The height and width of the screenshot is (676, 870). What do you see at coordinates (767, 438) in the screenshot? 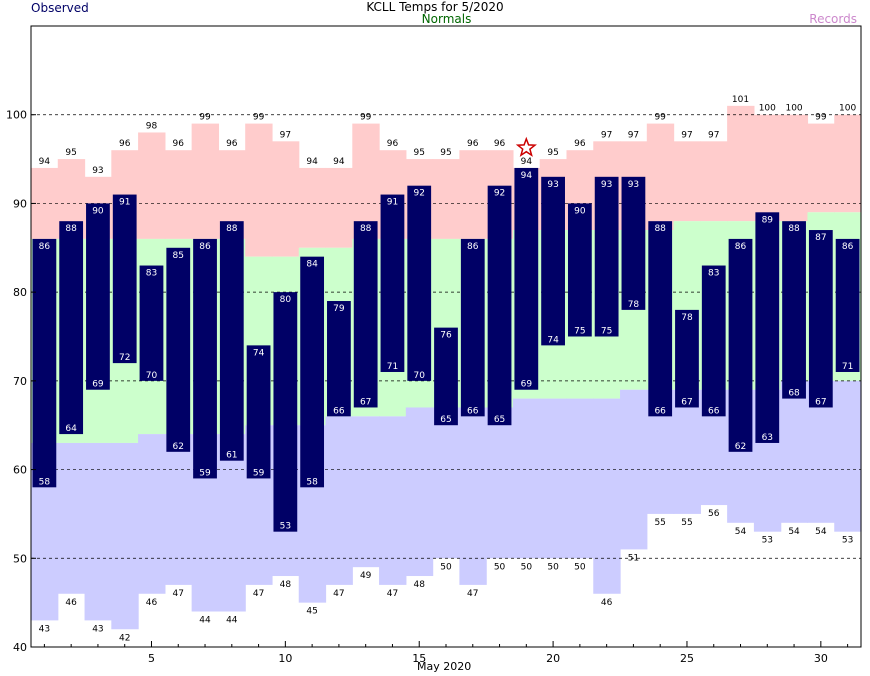
I see `observed-low-label: 63` at bounding box center [767, 438].